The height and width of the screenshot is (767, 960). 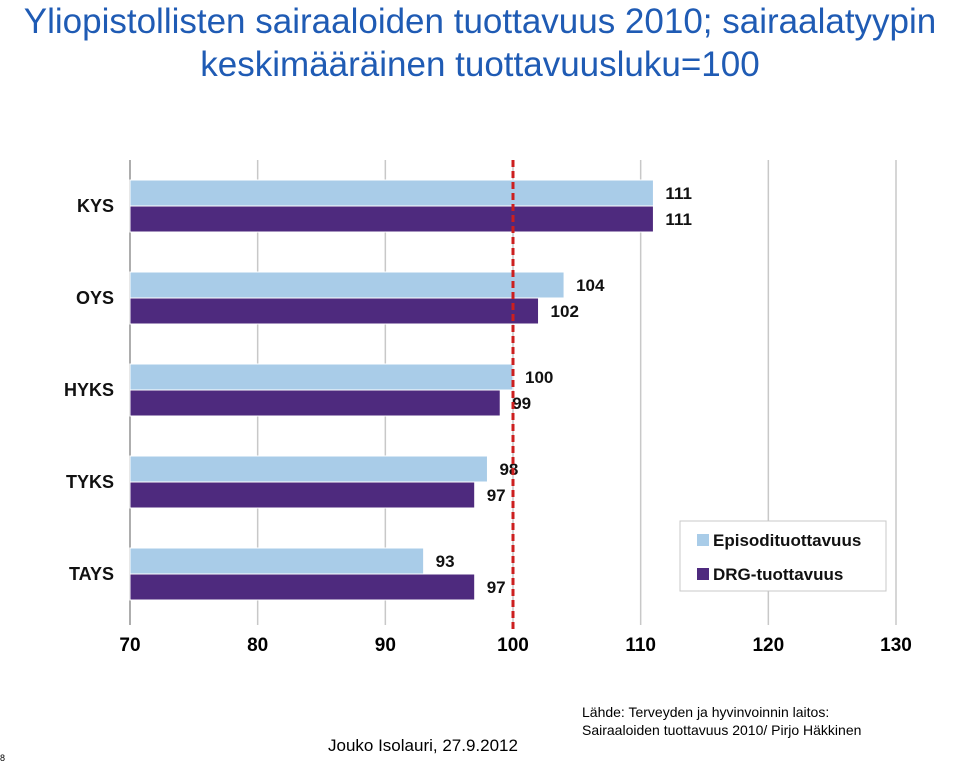 What do you see at coordinates (778, 574) in the screenshot?
I see `legend-label: DRG-tuottavuus` at bounding box center [778, 574].